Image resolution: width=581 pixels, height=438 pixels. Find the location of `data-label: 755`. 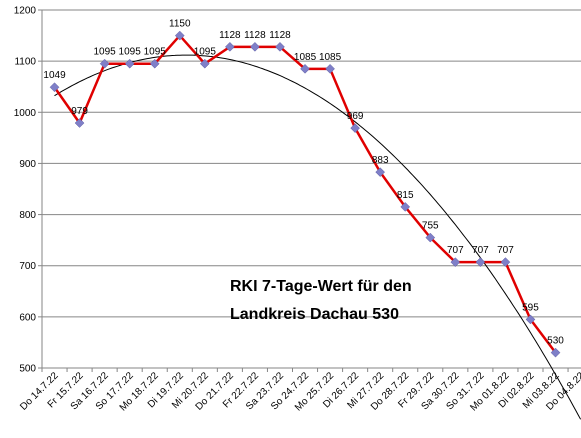

data-label: 755 is located at coordinates (430, 226).